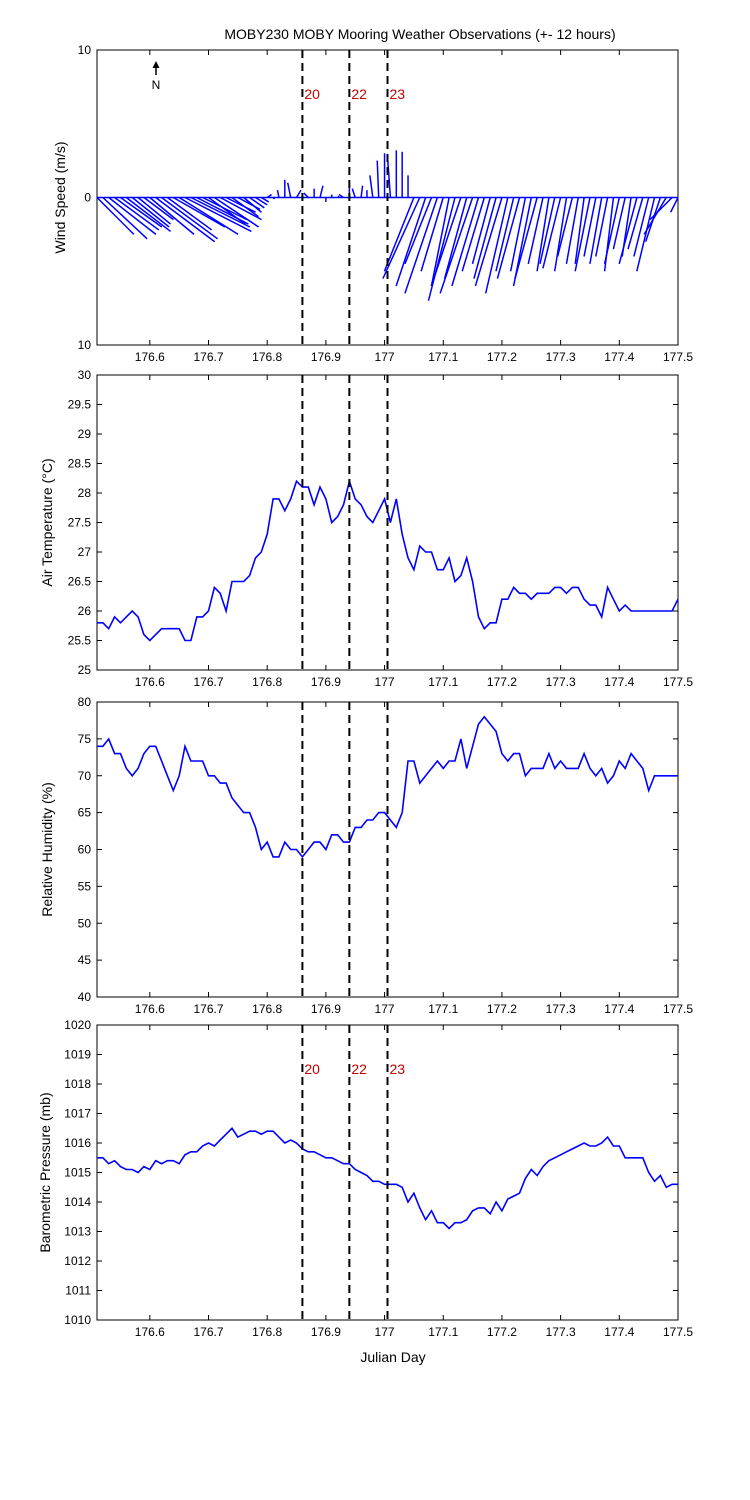 The image size is (750, 1500). Describe the element at coordinates (77, 1320) in the screenshot. I see `y-tick-label: 1010` at that location.